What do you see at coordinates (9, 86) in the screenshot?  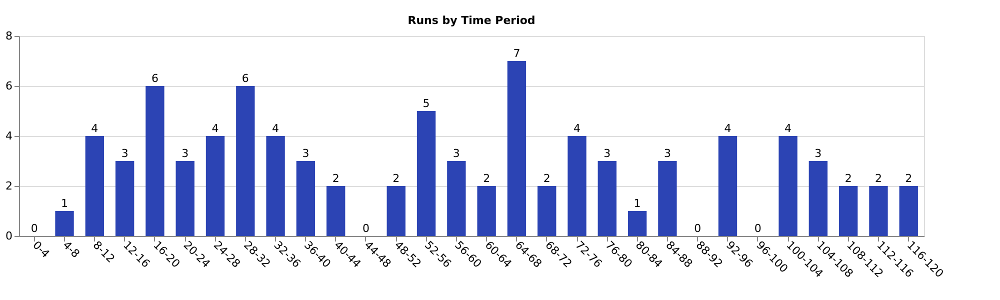 I see `y-tick-label: 6` at bounding box center [9, 86].